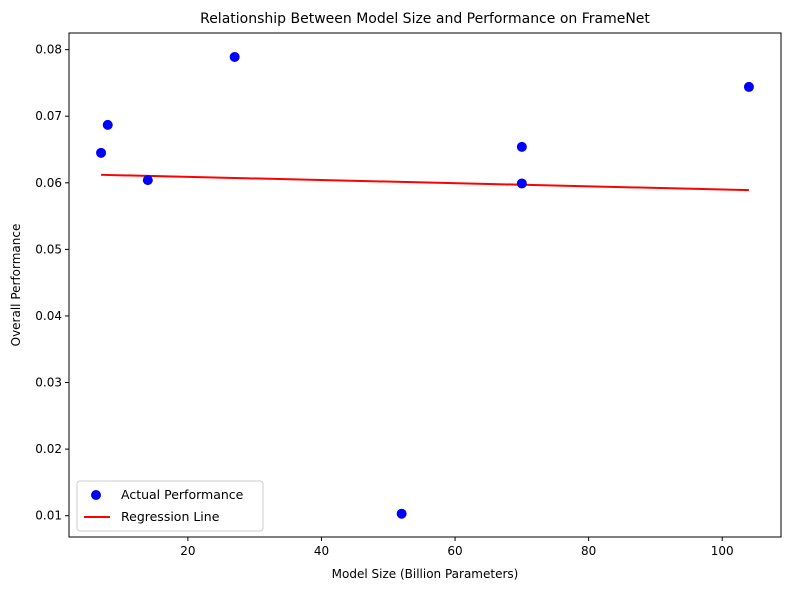 The image size is (790, 590). I want to click on x-axis-label: Model Size (Billion Parameters), so click(425, 574).